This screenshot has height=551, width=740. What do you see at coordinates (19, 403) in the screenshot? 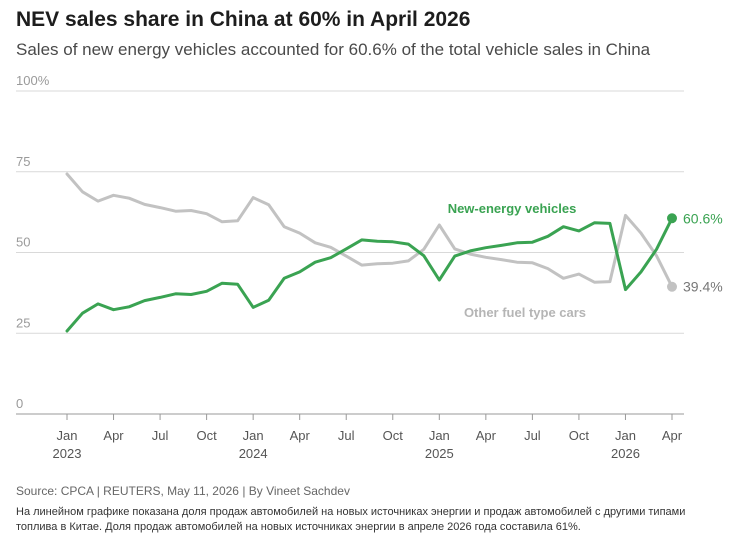
I see `y-tick-label: 0` at bounding box center [19, 403].